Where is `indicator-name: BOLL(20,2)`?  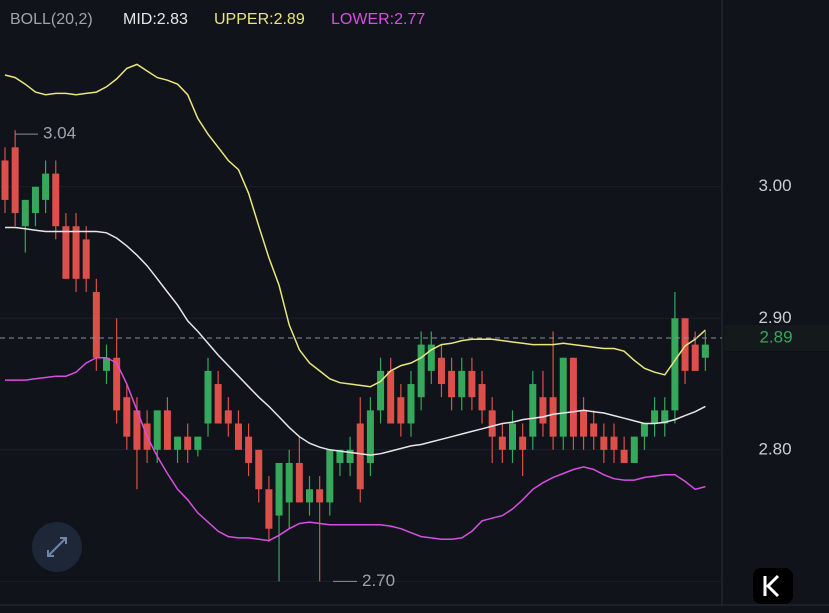 indicator-name: BOLL(20,2) is located at coordinates (51, 19).